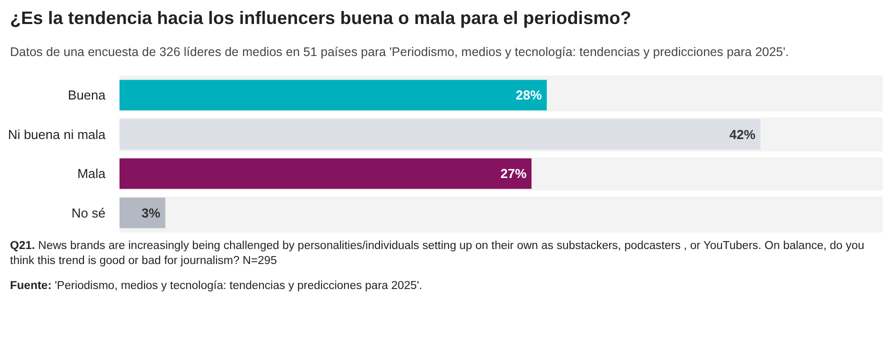 The image size is (888, 337). What do you see at coordinates (57, 134) in the screenshot?
I see `y-tick-label: Ni buena ni mala` at bounding box center [57, 134].